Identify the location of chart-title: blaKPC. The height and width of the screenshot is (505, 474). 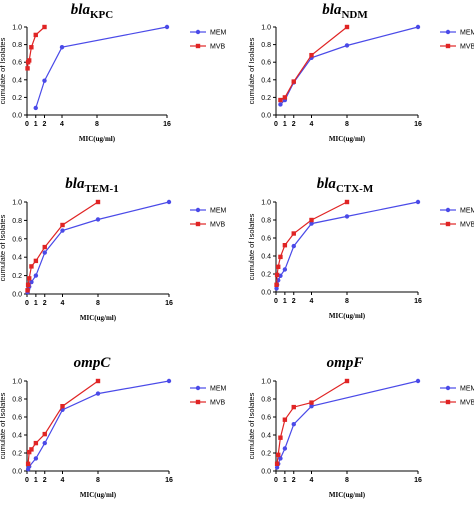
(92, 11).